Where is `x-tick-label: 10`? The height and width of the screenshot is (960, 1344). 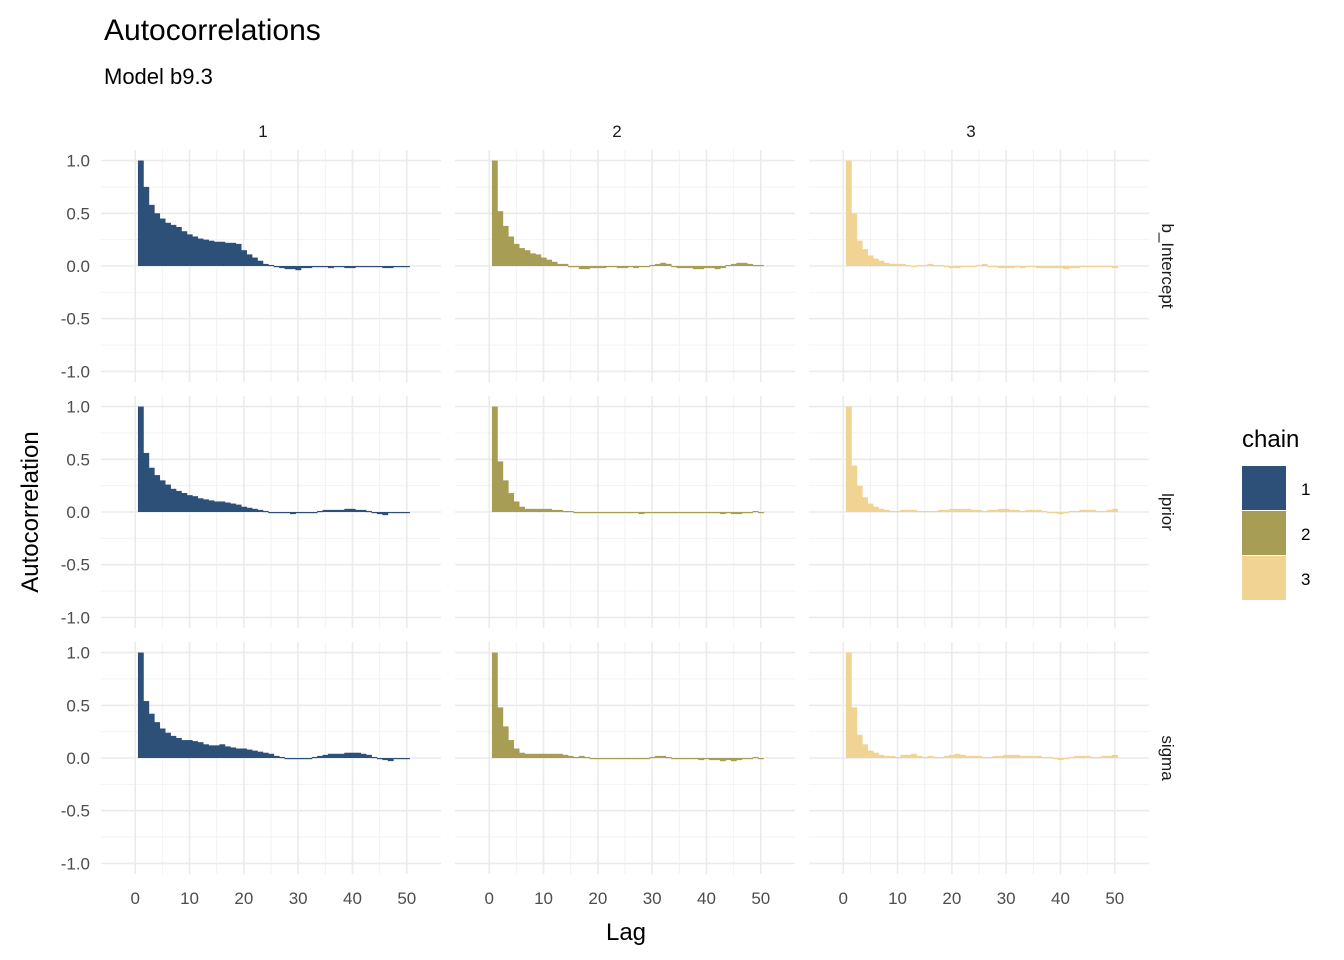
x-tick-label: 10 is located at coordinates (543, 898).